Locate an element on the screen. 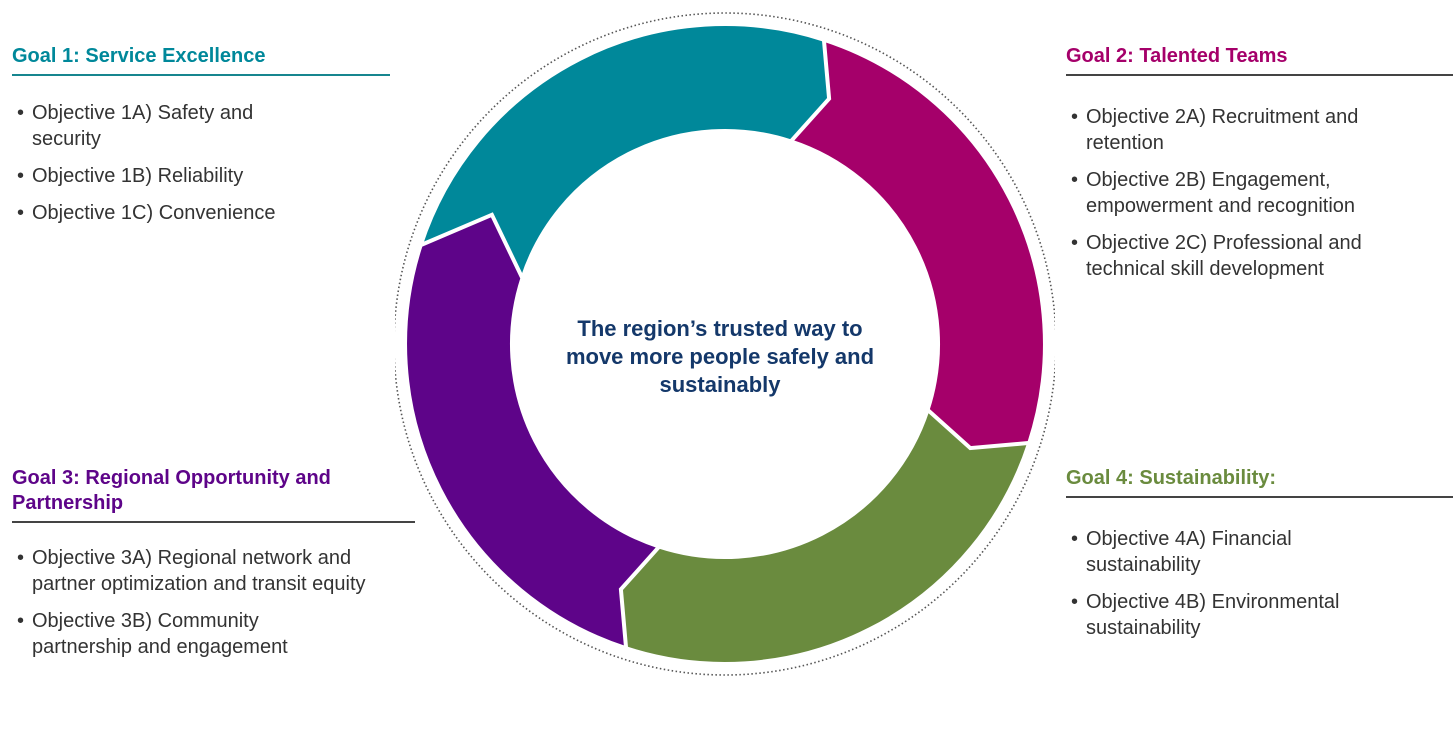 This screenshot has height=733, width=1453. goal-4-arrow-segment is located at coordinates (813, 536).